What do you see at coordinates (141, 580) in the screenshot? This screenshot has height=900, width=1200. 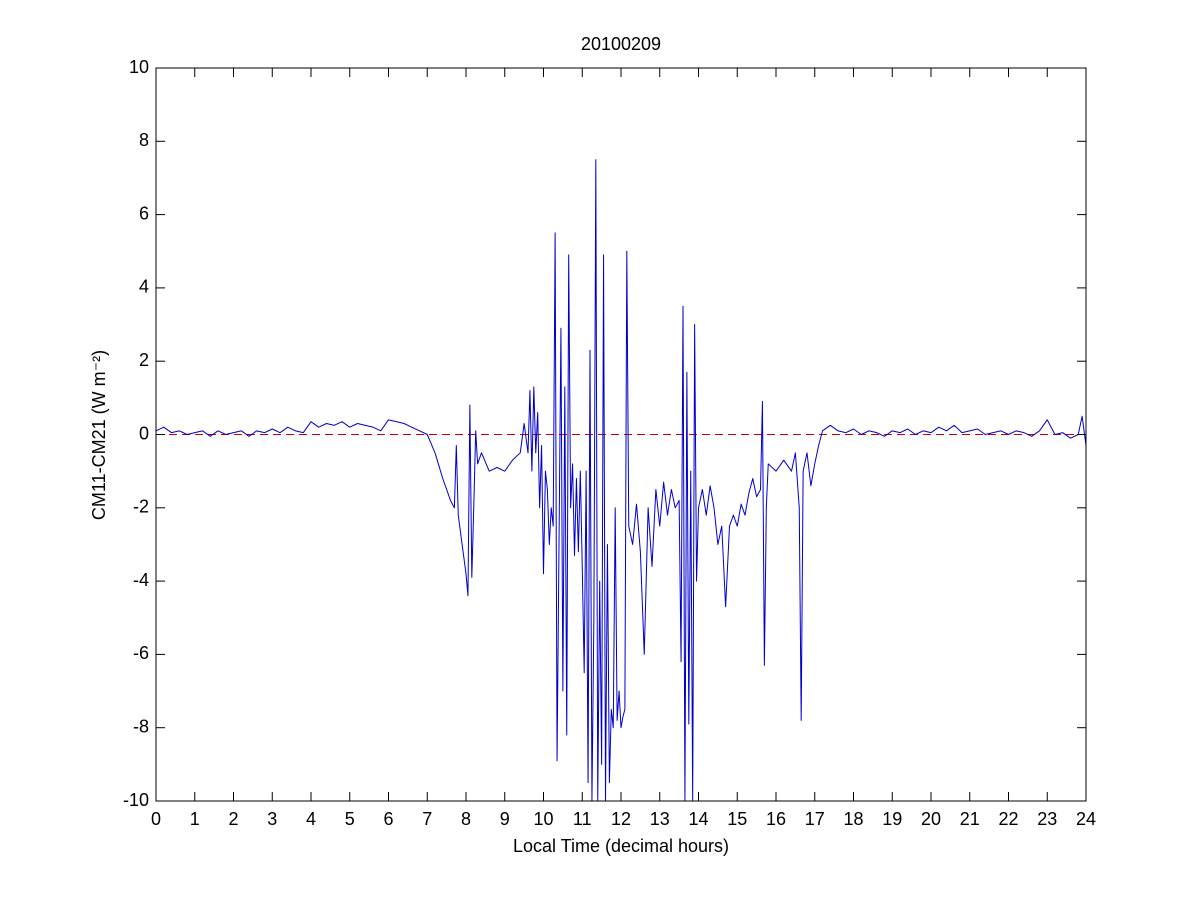 I see `y-tick-label: -4` at bounding box center [141, 580].